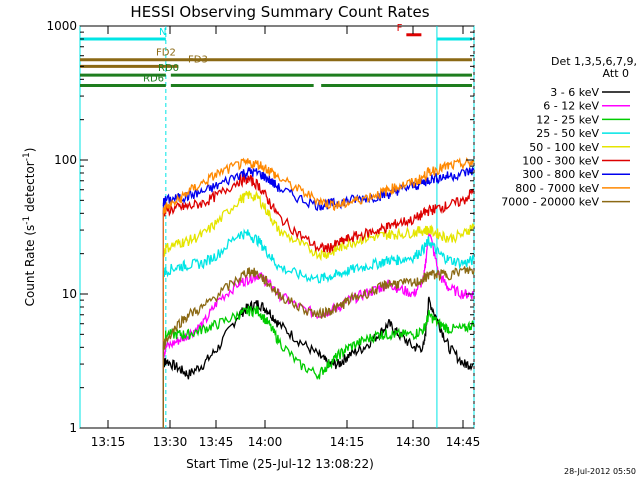 This screenshot has width=640, height=480. I want to click on status-bar-label-rd6: RD6, so click(153, 78).